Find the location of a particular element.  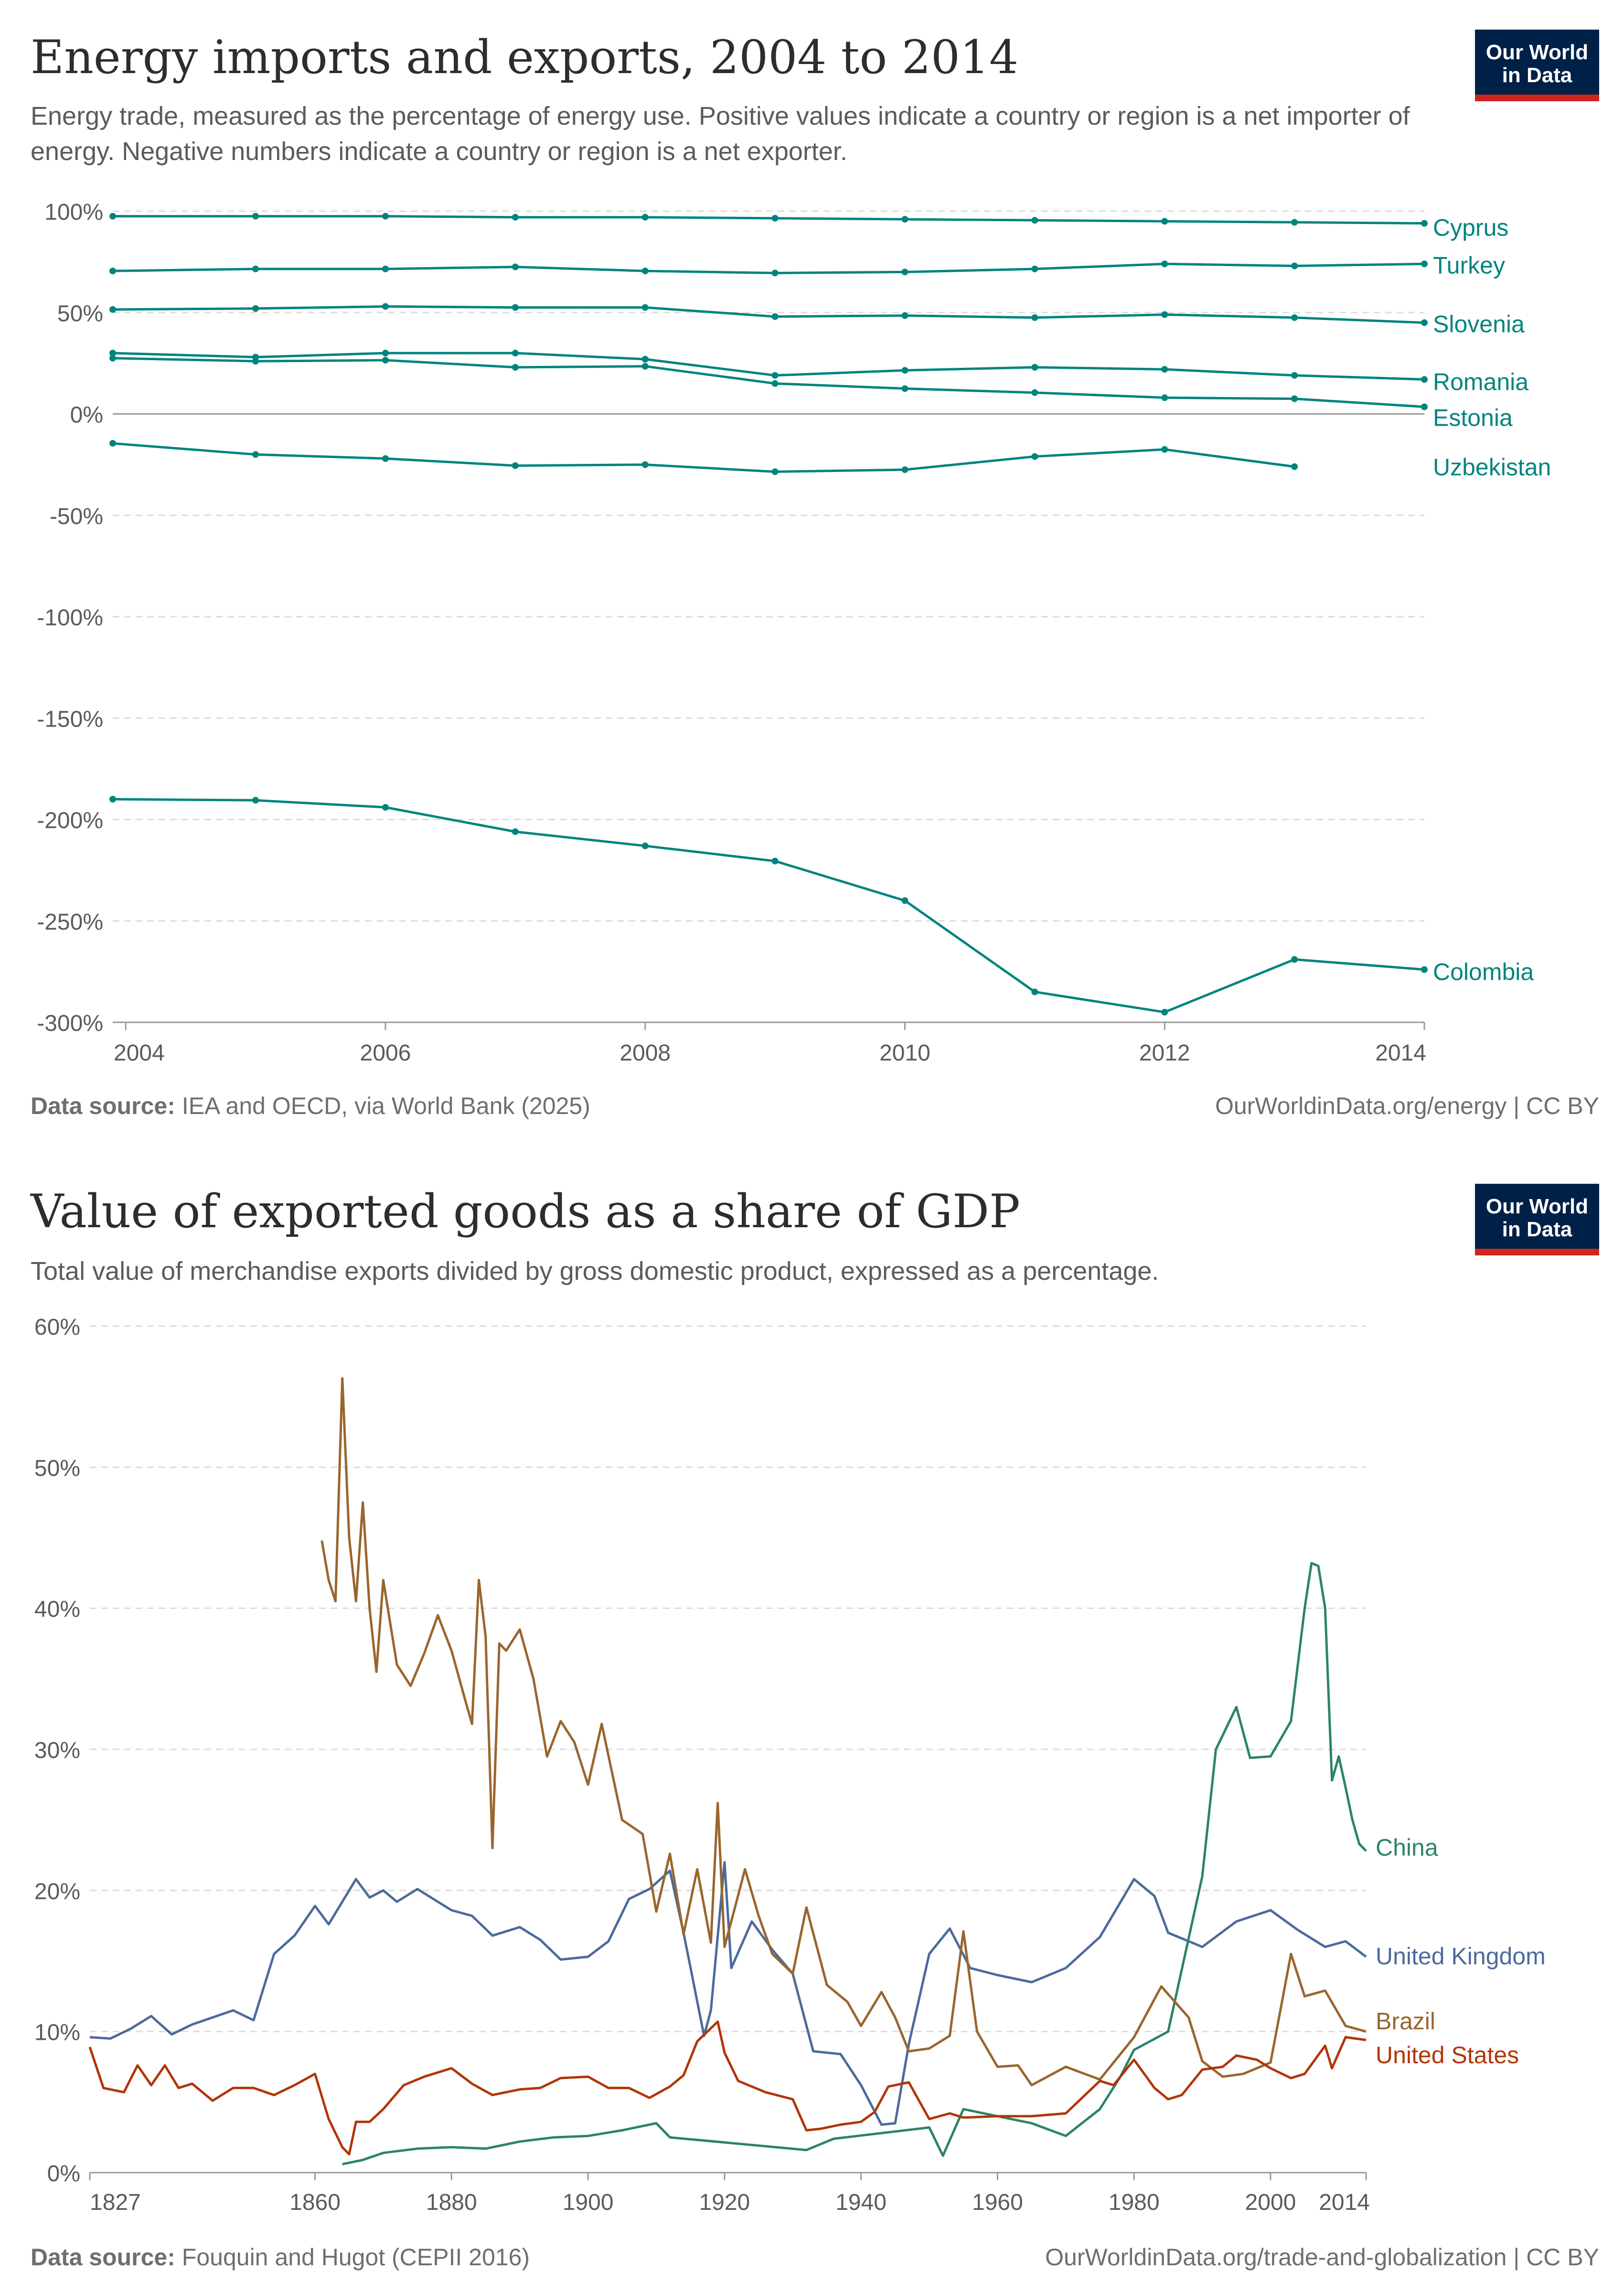

series-line-united-states is located at coordinates (727, 2088).